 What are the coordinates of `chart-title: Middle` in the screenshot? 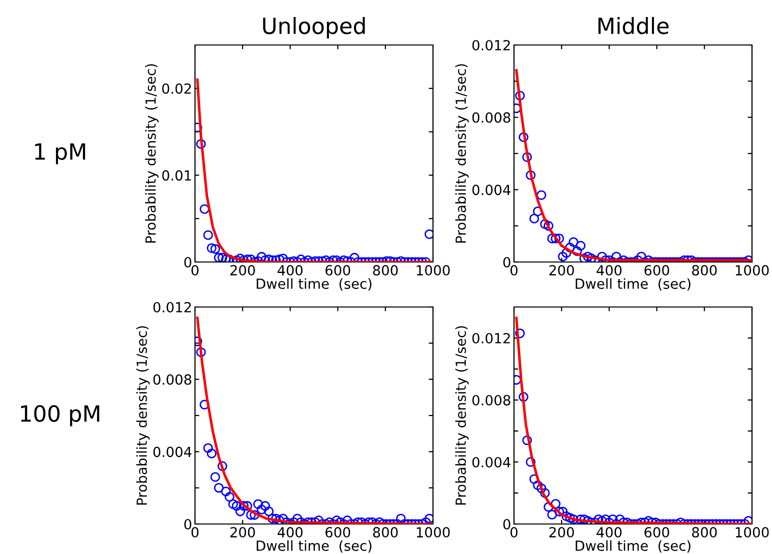 It's located at (633, 25).